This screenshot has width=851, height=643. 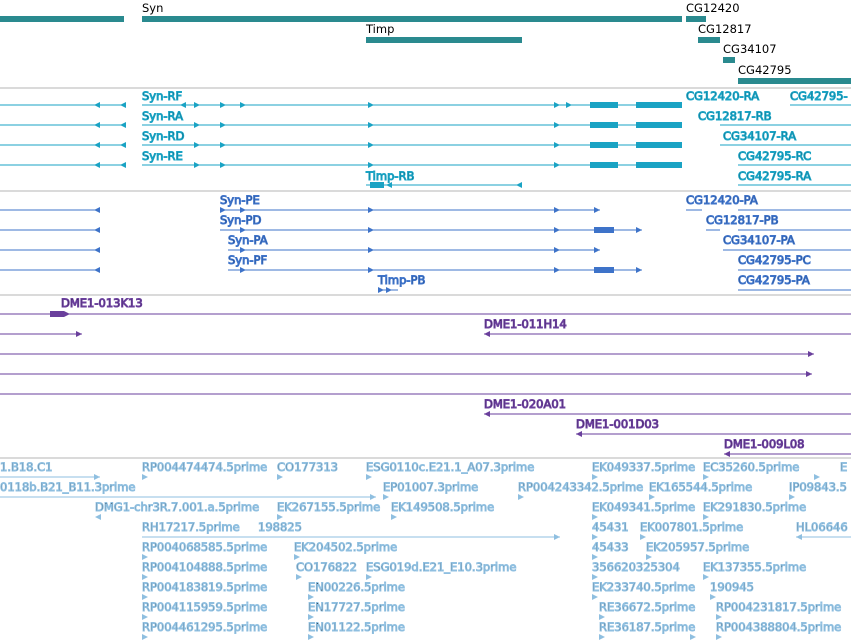 What do you see at coordinates (102, 303) in the screenshot?
I see `clone-label: DME1-013K13` at bounding box center [102, 303].